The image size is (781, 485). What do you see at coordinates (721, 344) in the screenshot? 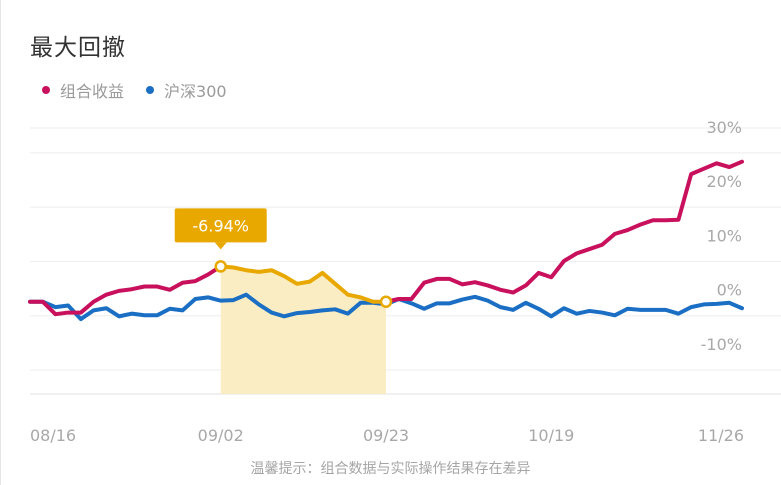
I see `y-tick-label: -10%` at bounding box center [721, 344].